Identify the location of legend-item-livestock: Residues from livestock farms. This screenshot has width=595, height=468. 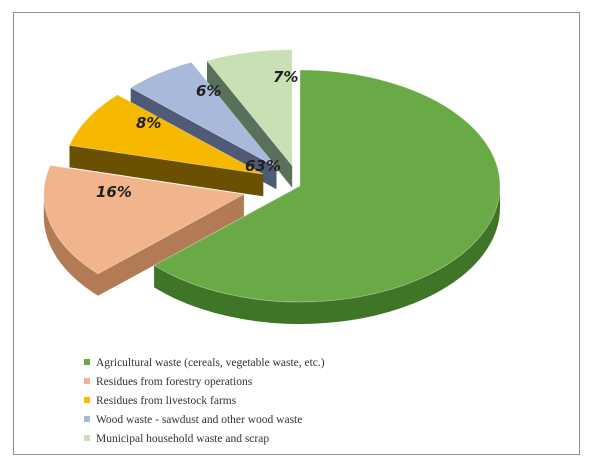
(204, 401).